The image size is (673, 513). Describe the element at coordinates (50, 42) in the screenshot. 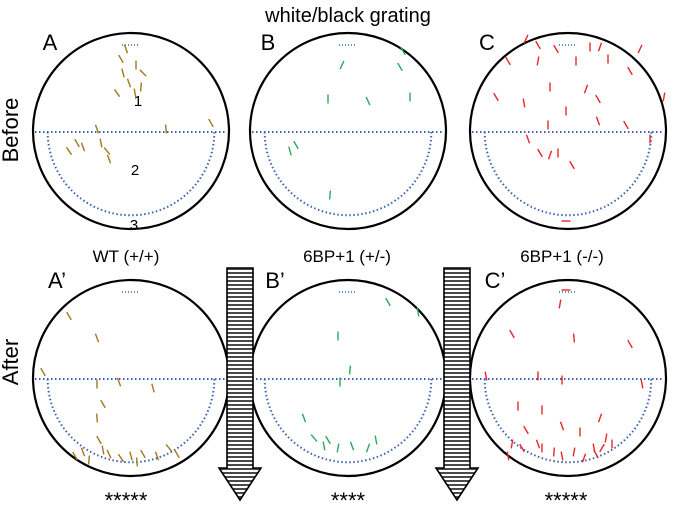

I see `panel-letter-a: A` at that location.